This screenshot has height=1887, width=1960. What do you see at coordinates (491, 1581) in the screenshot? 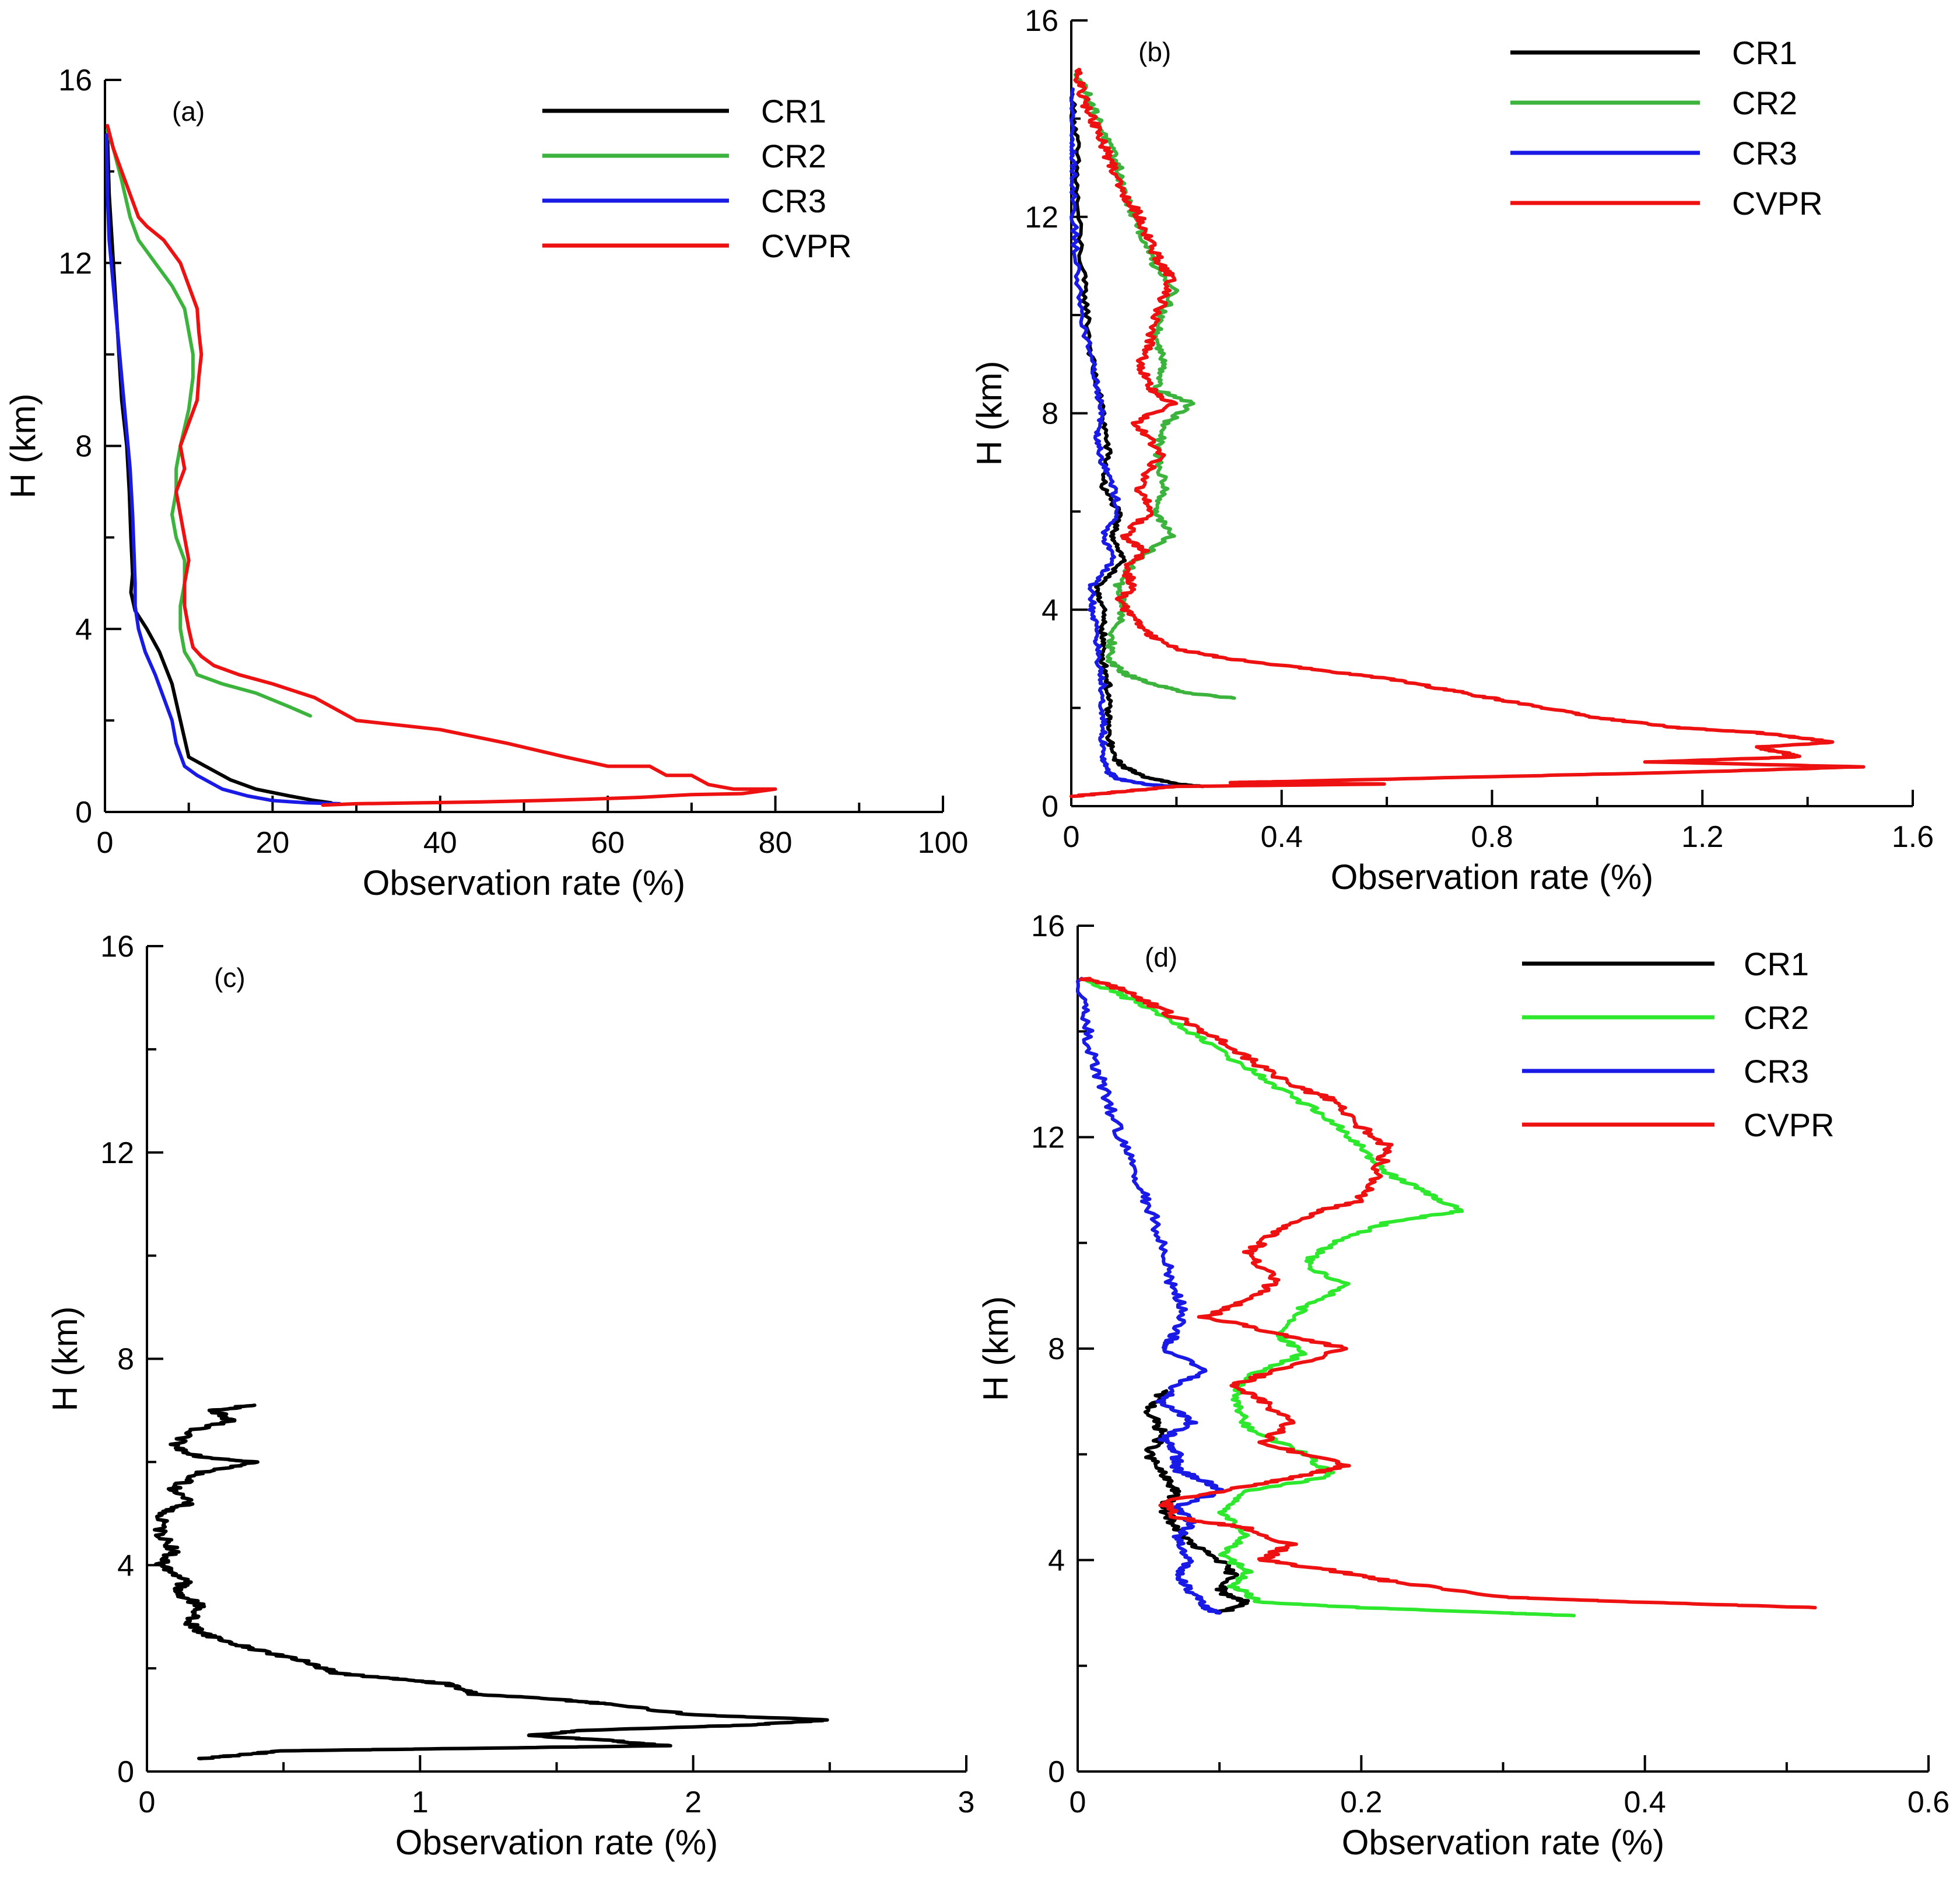
I see `series-line-cr1-c` at bounding box center [491, 1581].